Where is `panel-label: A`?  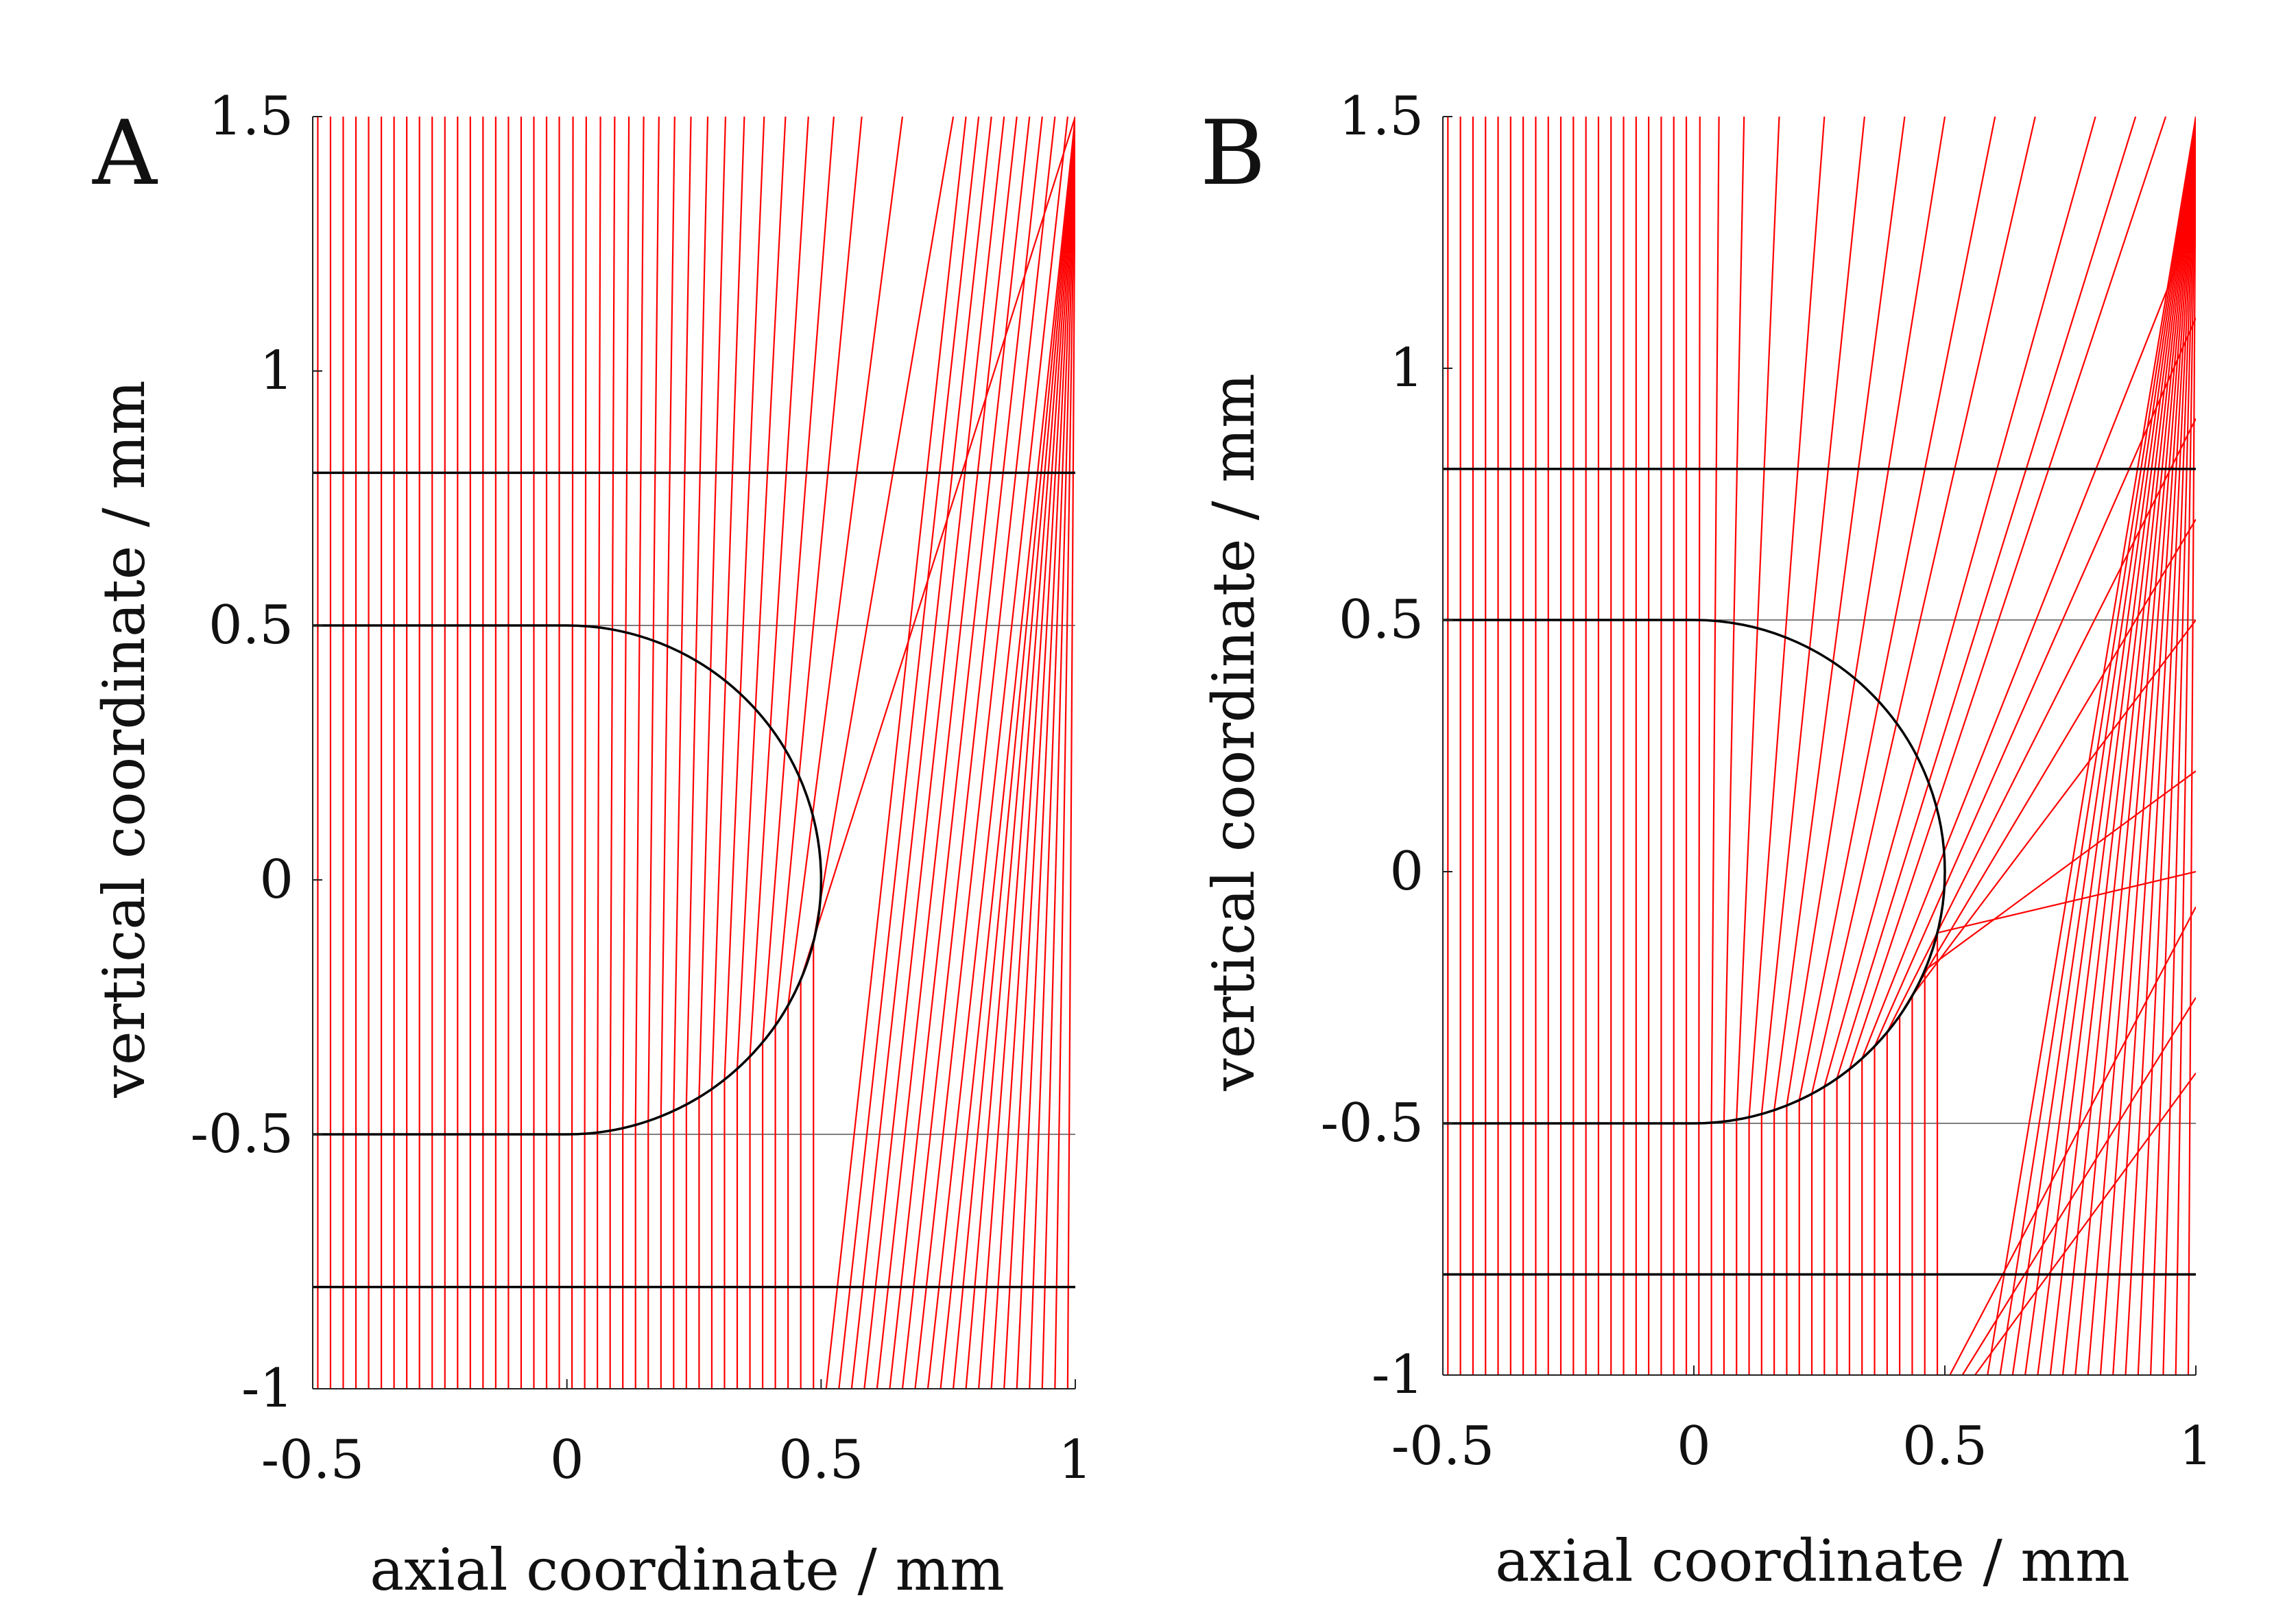 panel-label: A is located at coordinates (125, 153).